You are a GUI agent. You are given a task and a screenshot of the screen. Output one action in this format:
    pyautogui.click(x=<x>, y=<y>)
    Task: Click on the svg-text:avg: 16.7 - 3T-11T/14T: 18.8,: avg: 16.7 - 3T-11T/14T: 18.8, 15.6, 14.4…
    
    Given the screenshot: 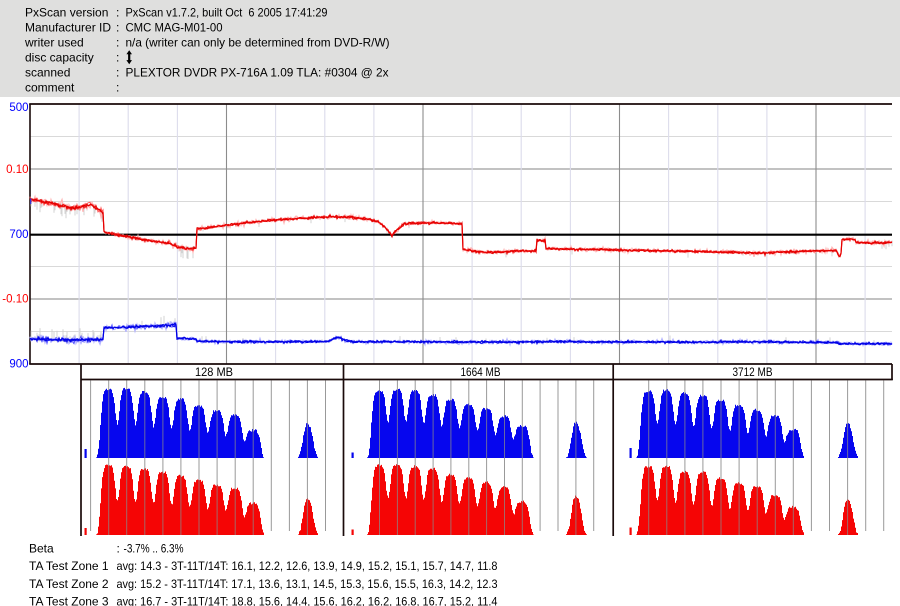 What is the action you would take?
    pyautogui.click(x=307, y=600)
    